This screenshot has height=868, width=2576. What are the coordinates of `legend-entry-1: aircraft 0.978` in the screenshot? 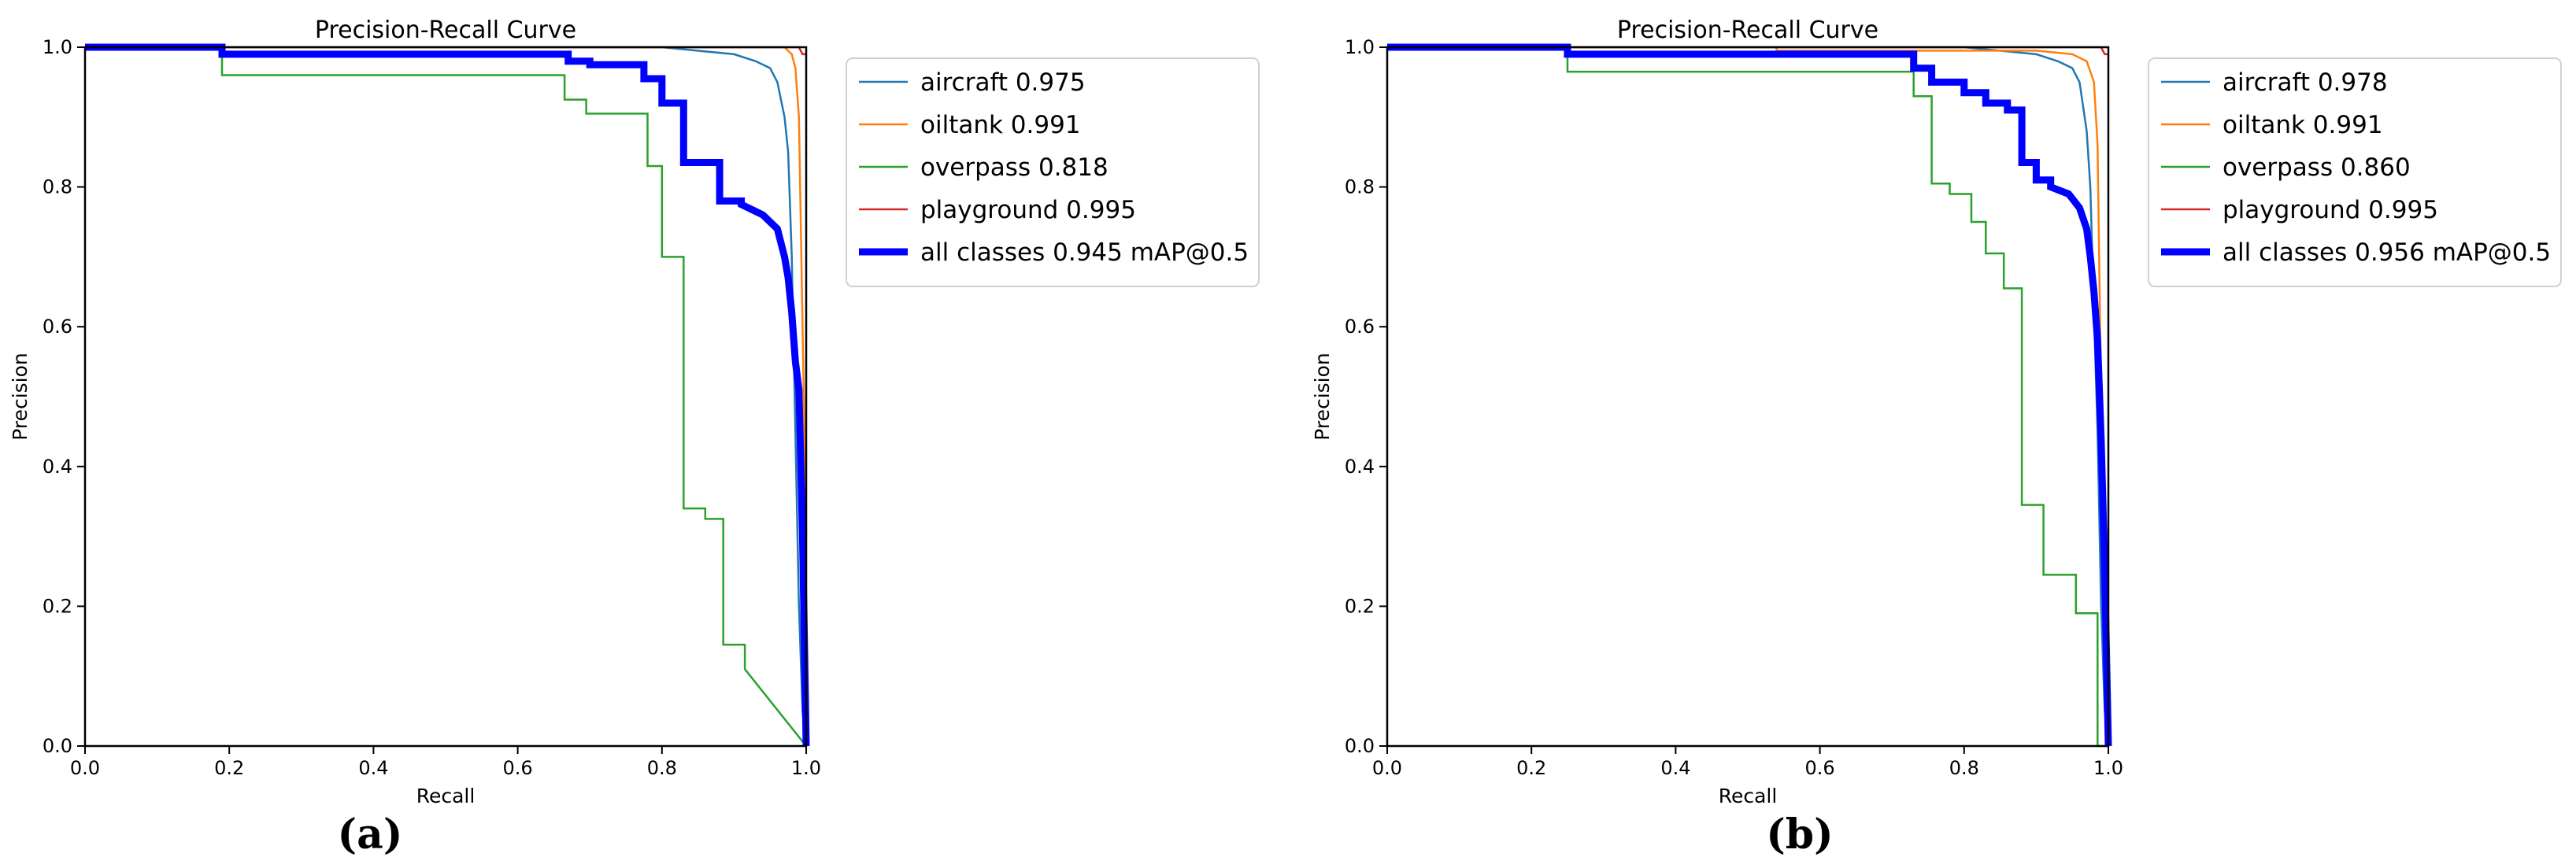 It's located at (2305, 82).